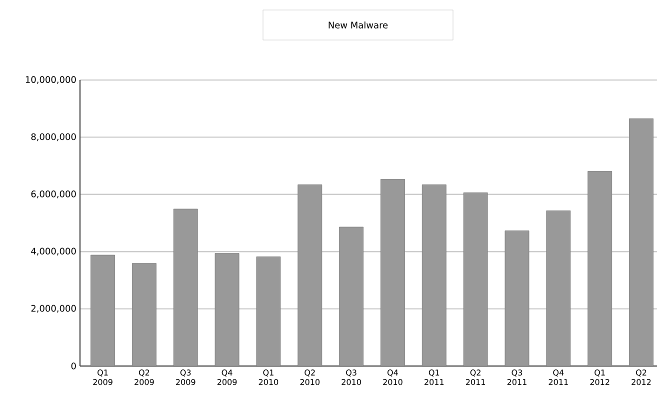 This screenshot has width=657, height=408. Describe the element at coordinates (476, 378) in the screenshot. I see `x-tick-label: Q2 2011` at that location.